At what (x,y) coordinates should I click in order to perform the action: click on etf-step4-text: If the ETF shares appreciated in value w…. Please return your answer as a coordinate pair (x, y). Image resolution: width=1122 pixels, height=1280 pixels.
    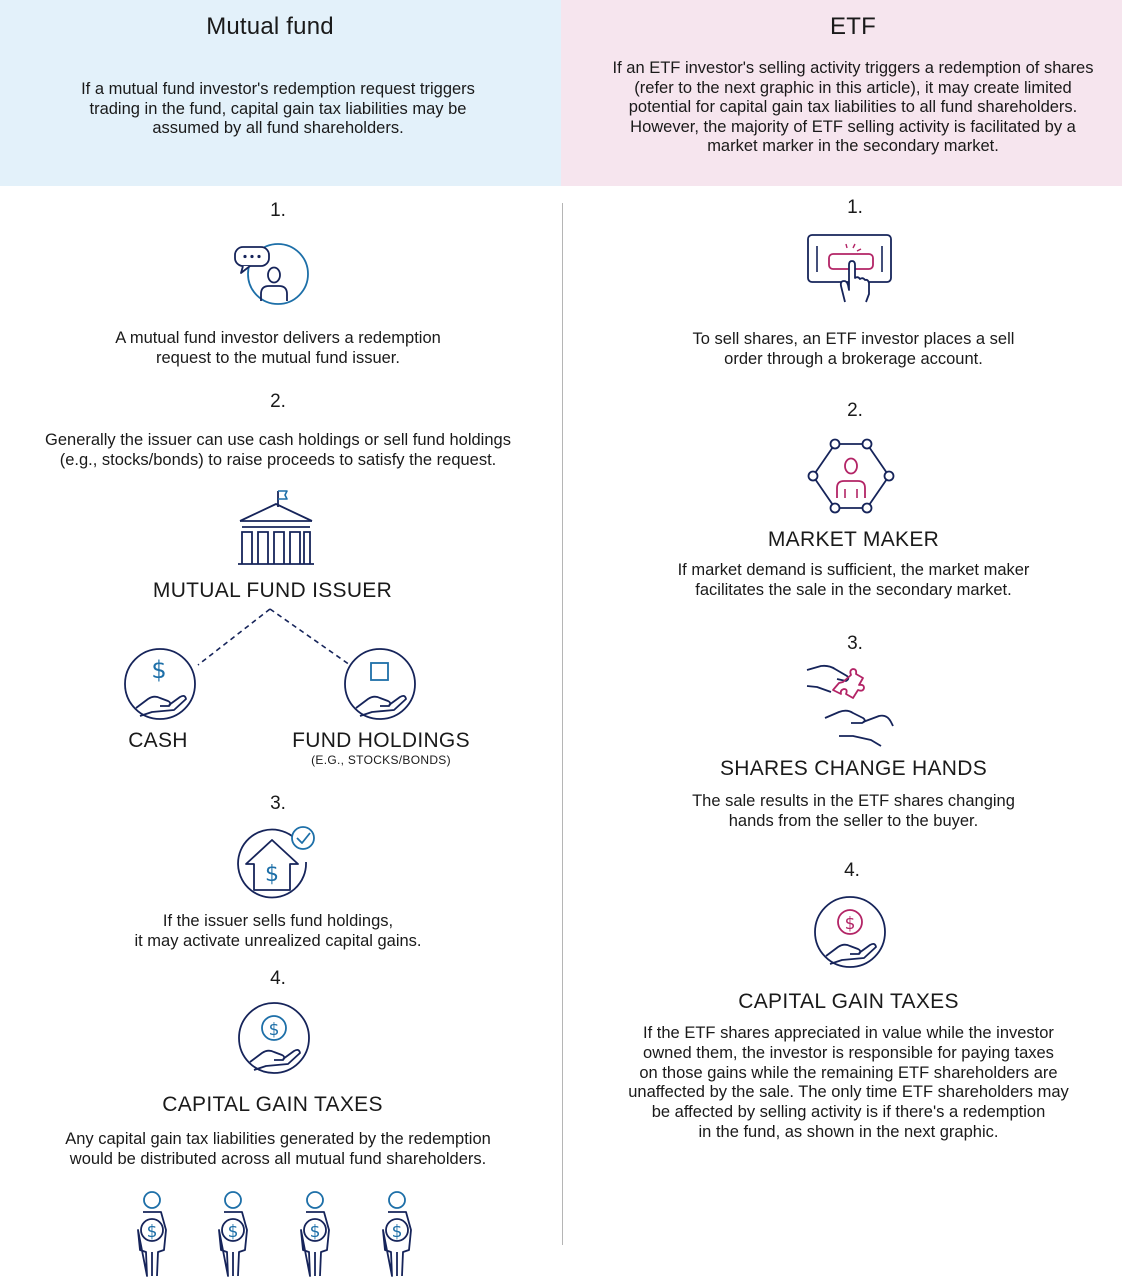
    Looking at the image, I should click on (844, 1083).